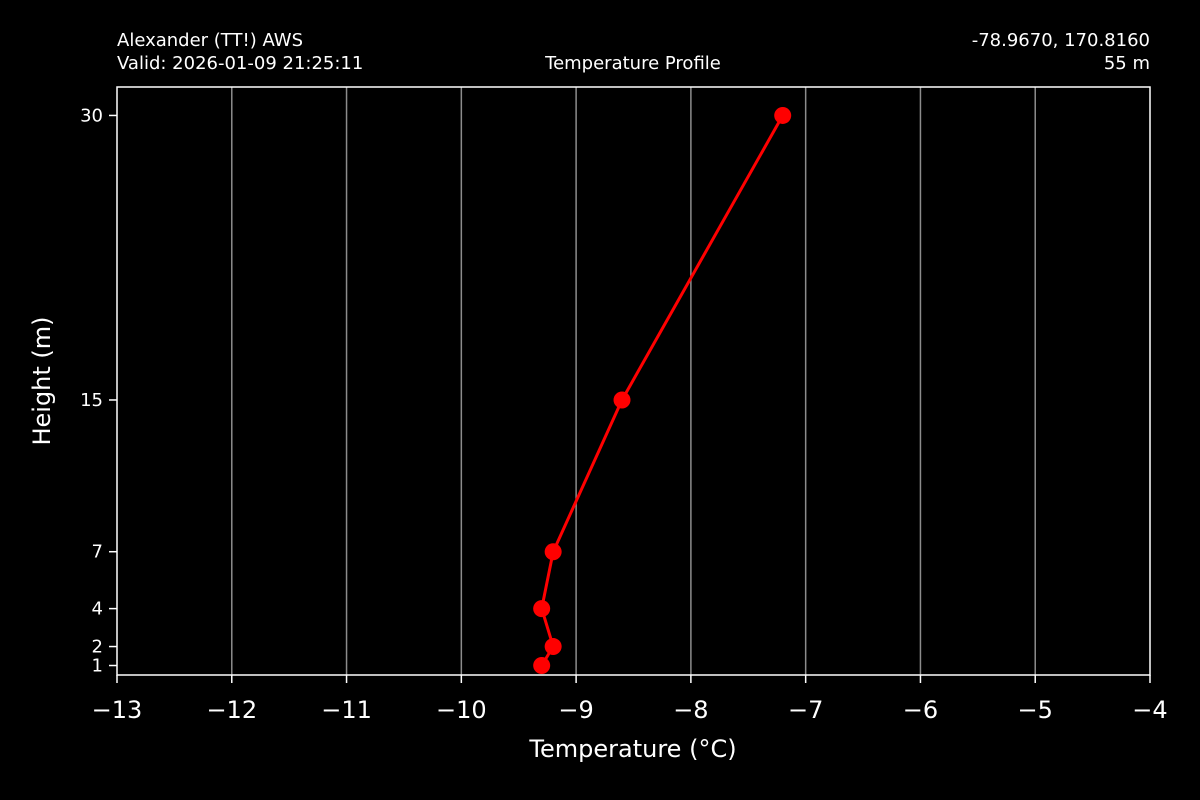 Image resolution: width=1200 pixels, height=800 pixels. I want to click on y-tick-label: 30, so click(91, 115).